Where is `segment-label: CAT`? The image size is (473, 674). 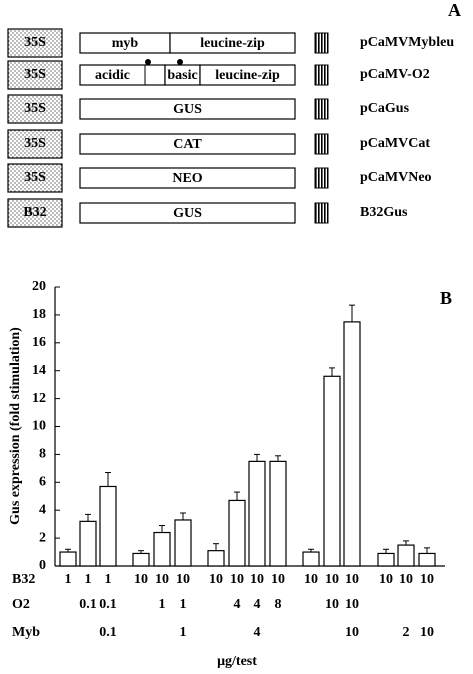
segment-label: CAT is located at coordinates (187, 144).